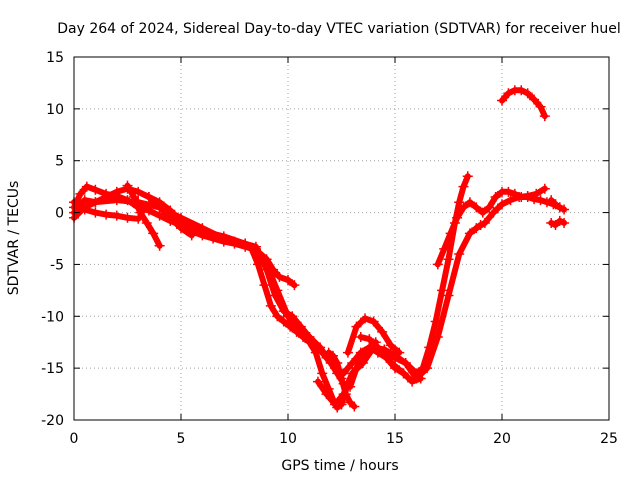 The width and height of the screenshot is (640, 480). I want to click on y-tick-label: -15, so click(52, 369).